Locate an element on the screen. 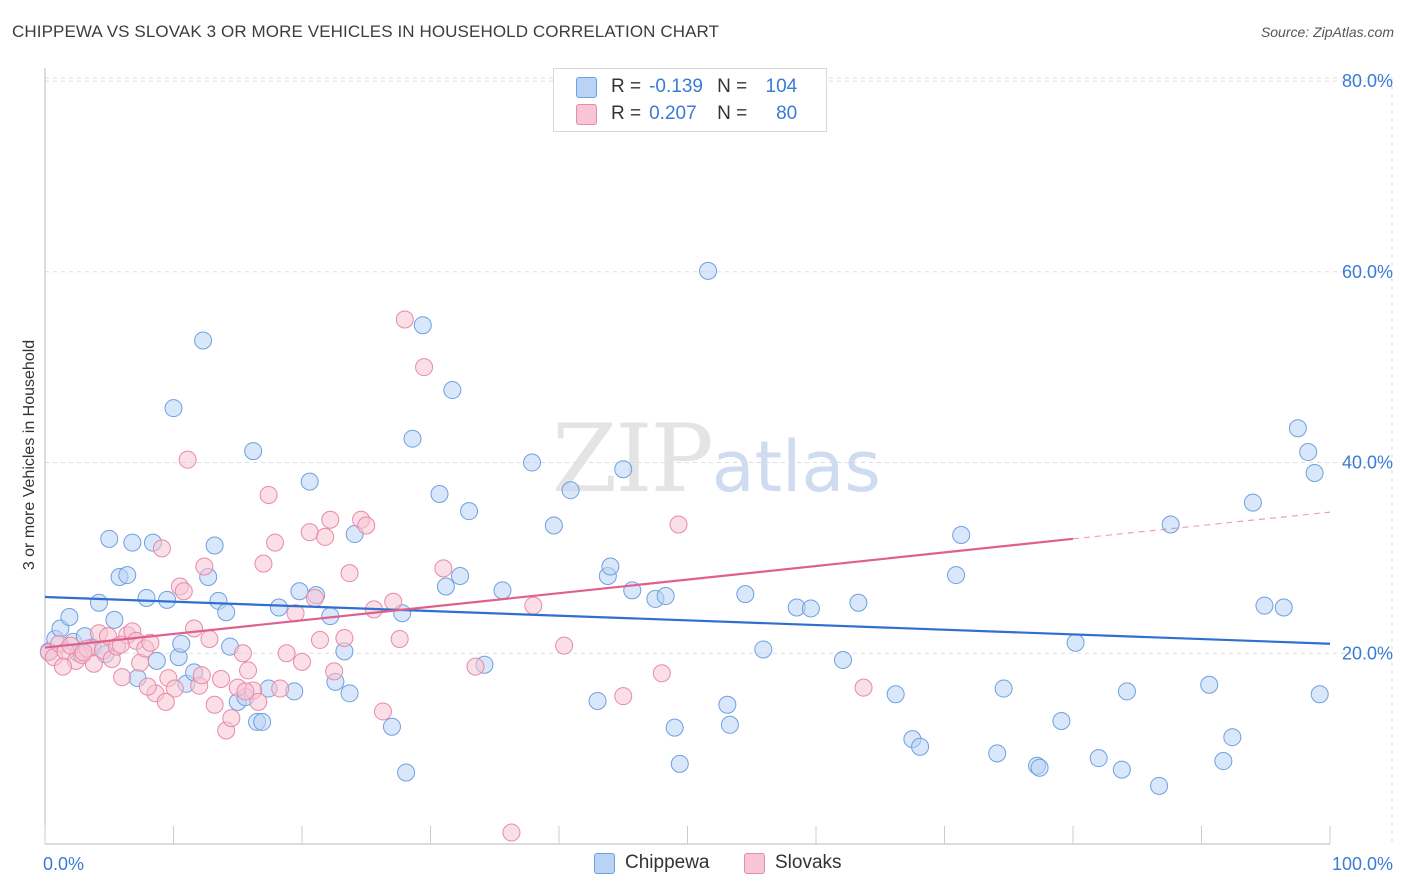  y-tick-label: 60.0% is located at coordinates (1367, 272).